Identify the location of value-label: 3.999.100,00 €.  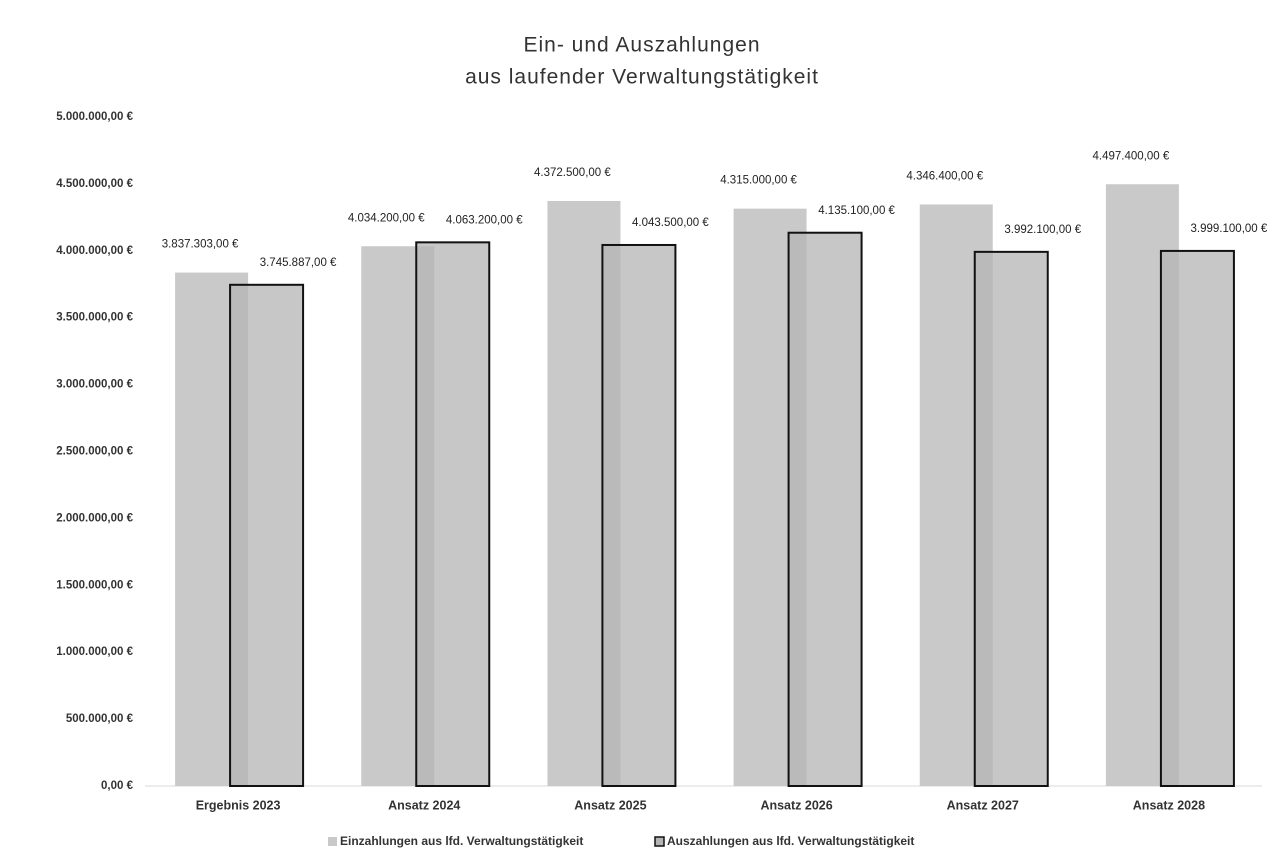
(1229, 229).